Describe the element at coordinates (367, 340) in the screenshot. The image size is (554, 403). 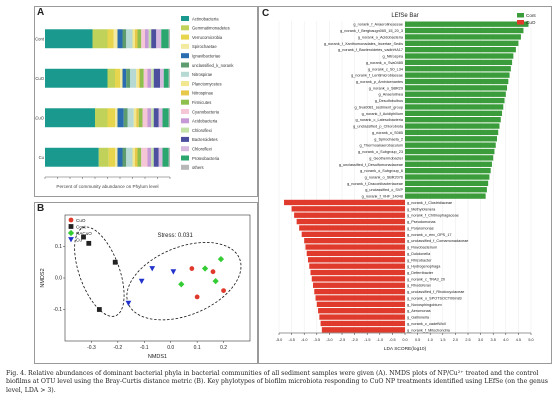
I see `x-tick-label: -1.5` at that location.